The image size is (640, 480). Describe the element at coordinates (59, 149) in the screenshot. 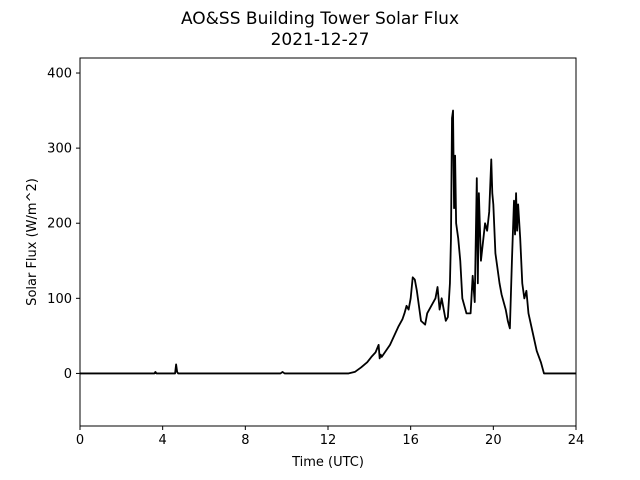

I see `y-tick-label: 300` at that location.